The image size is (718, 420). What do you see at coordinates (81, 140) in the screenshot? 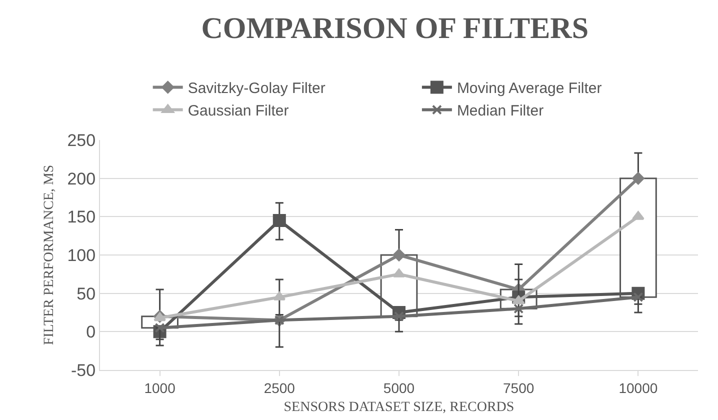
I see `y-tick-label: 250` at bounding box center [81, 140].